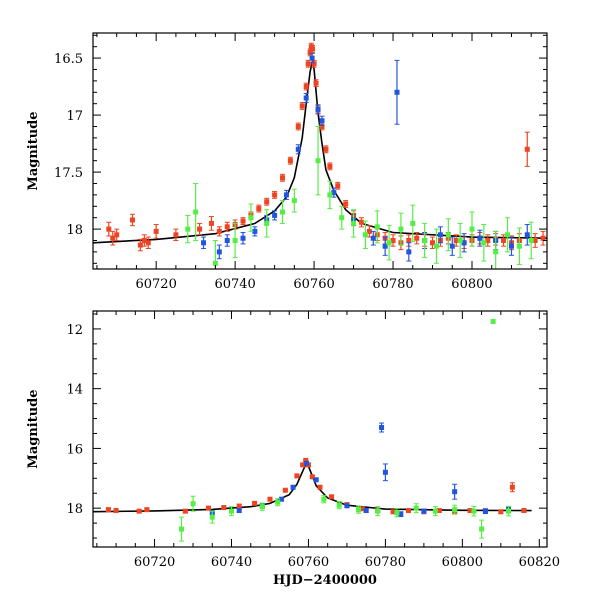 The width and height of the screenshot is (600, 600). Describe the element at coordinates (325, 580) in the screenshot. I see `bottom-x-axis-title: HJD−2400000` at that location.